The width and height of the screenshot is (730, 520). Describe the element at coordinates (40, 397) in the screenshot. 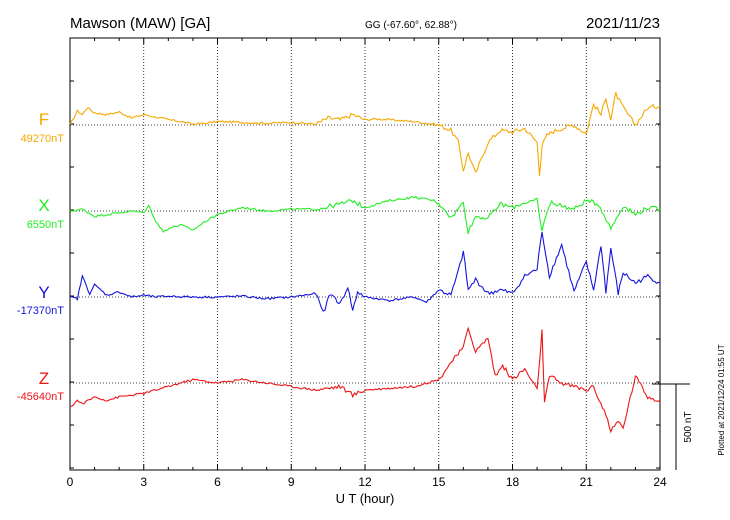

I see `baseline-value-Z: -45640nT` at that location.